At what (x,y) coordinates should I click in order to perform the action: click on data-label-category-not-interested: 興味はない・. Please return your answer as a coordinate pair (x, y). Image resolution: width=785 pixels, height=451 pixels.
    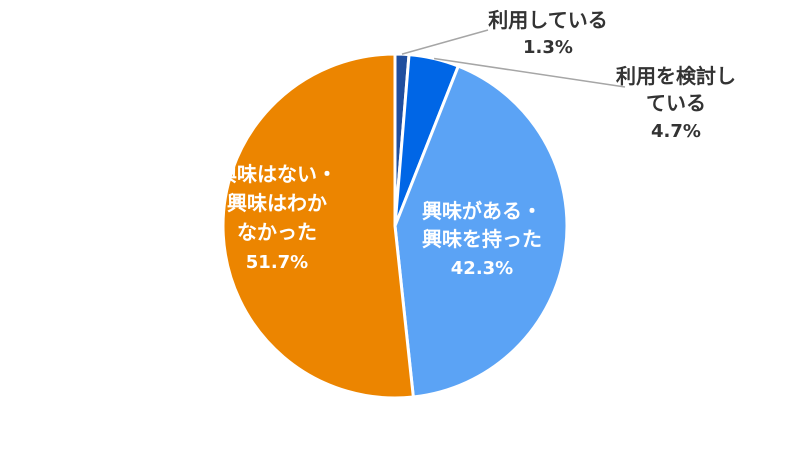
    Looking at the image, I should click on (277, 174).